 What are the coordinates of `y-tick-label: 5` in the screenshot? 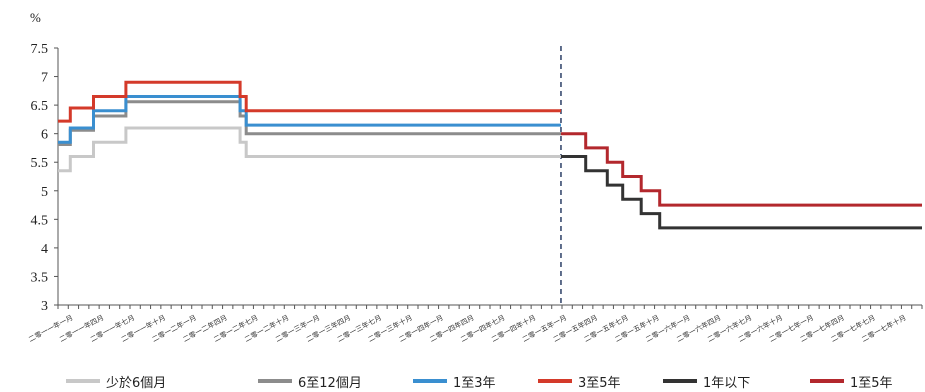 It's located at (44, 192).